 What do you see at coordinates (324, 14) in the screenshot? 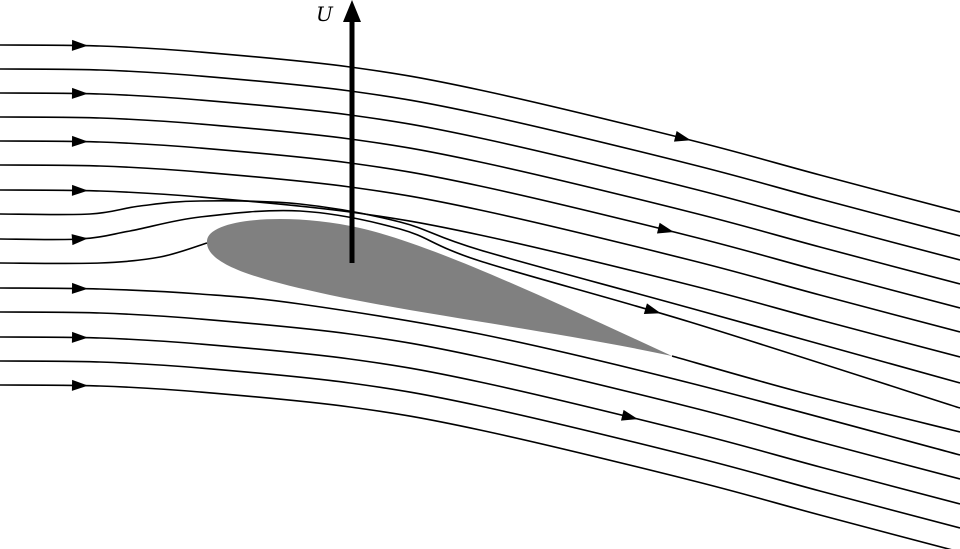
I see `velocity-label: U` at bounding box center [324, 14].